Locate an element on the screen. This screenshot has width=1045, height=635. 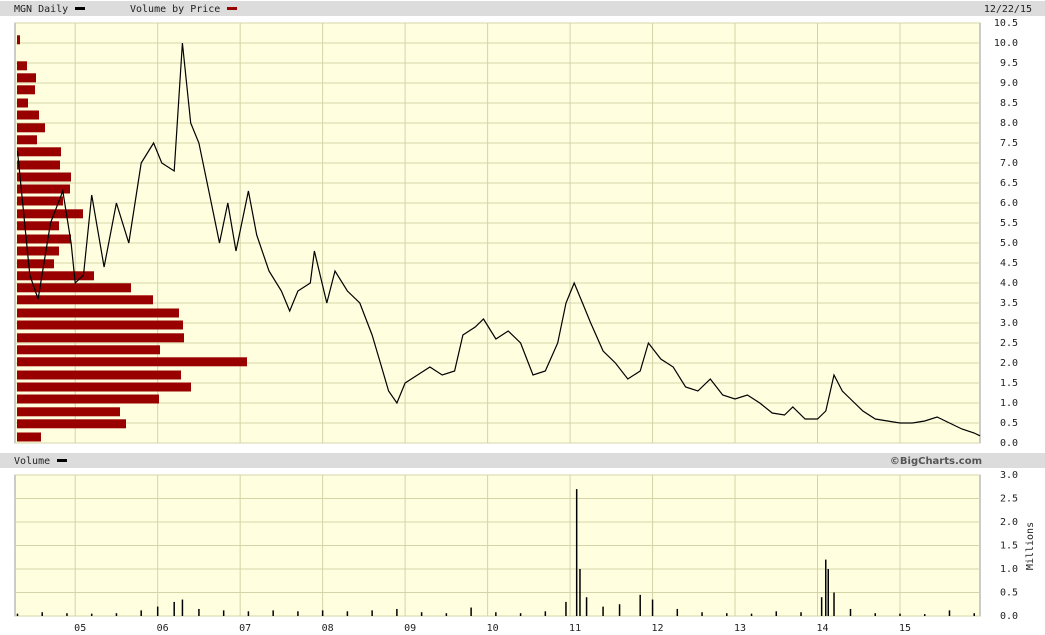
y-tick-label: 9.5 is located at coordinates (1009, 63).